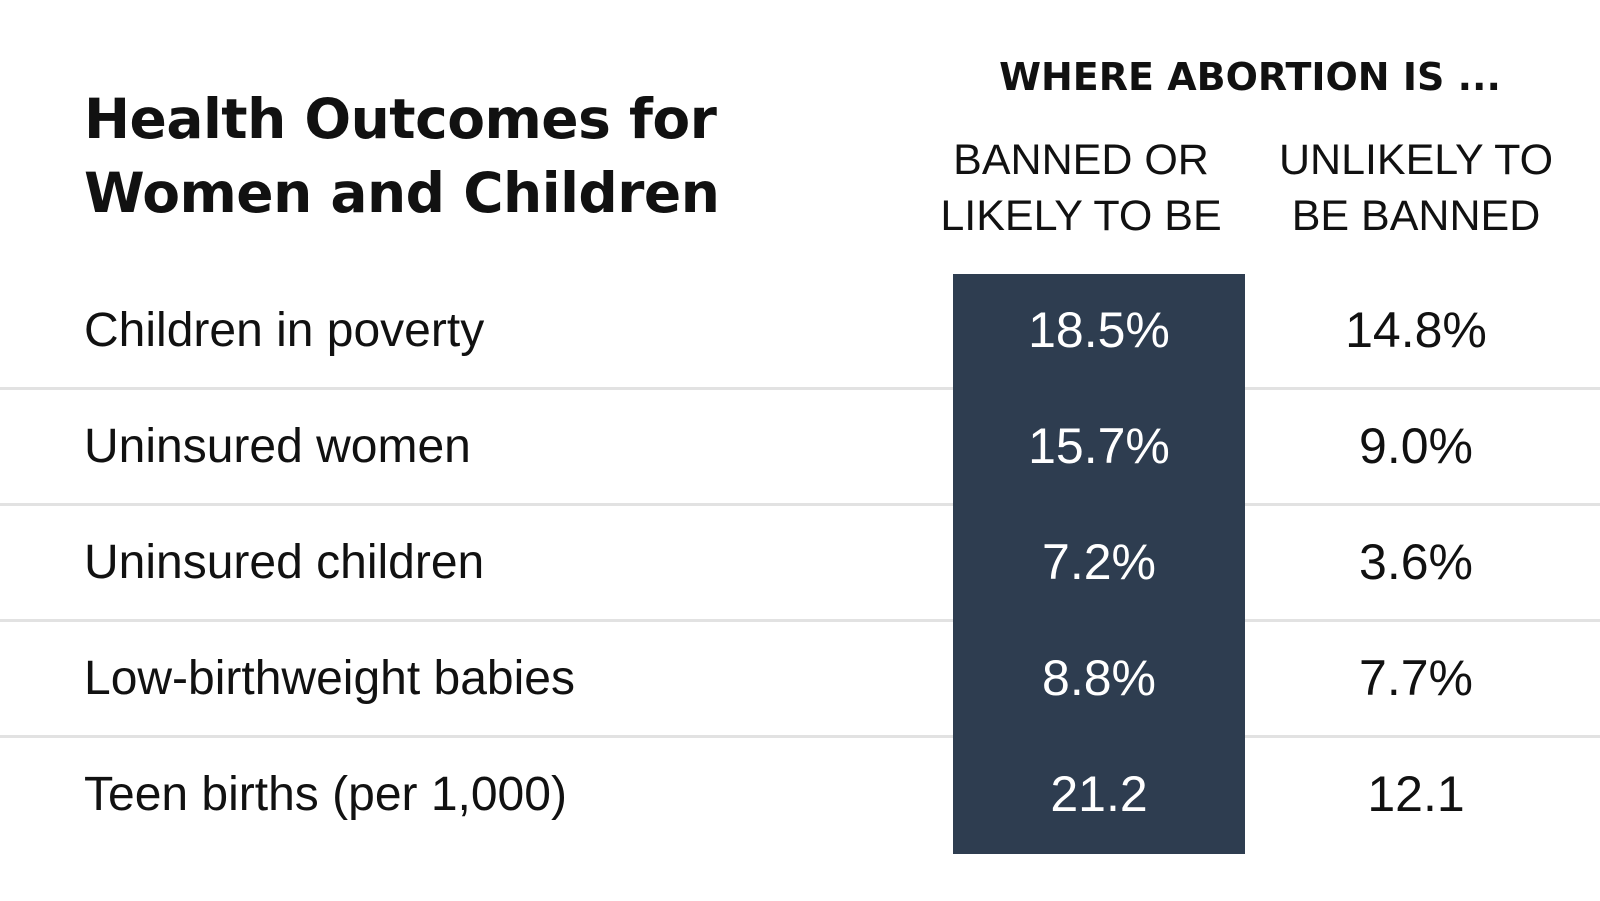 The height and width of the screenshot is (901, 1600). What do you see at coordinates (1416, 330) in the screenshot?
I see `value-unlikely-cell: 14.8%` at bounding box center [1416, 330].